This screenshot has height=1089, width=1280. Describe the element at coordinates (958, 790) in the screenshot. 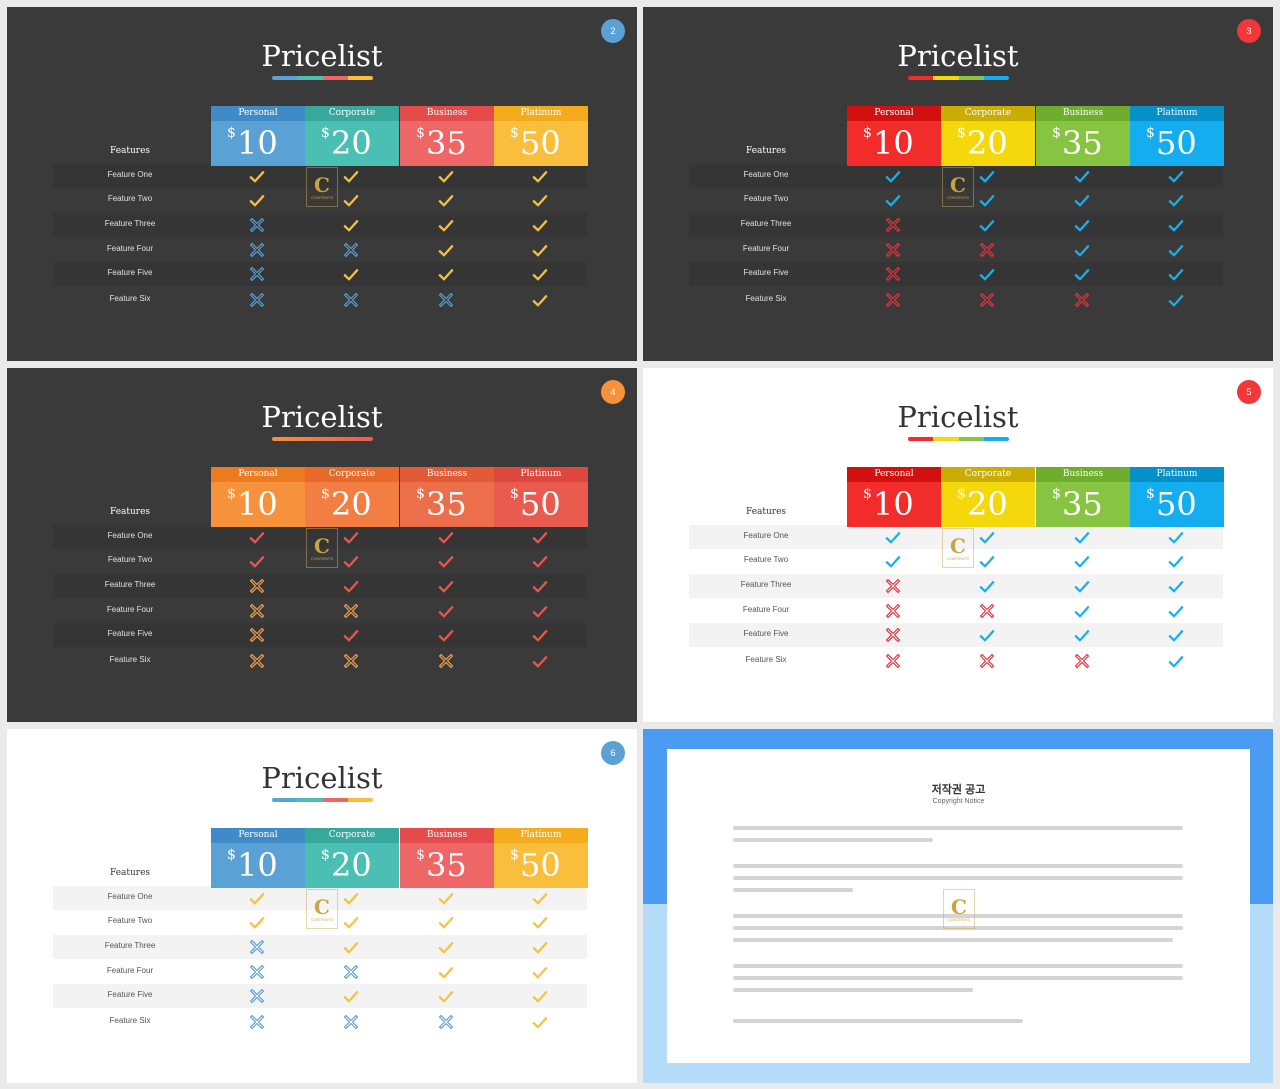

I see `notice-title: 저작권 공고` at that location.